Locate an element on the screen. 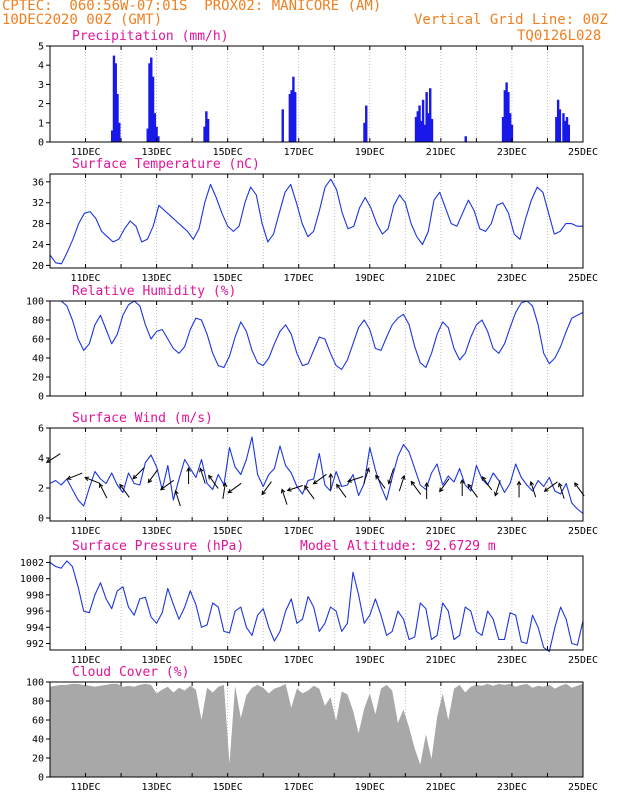  cloud-xtick-label: 15DEC is located at coordinates (228, 787).